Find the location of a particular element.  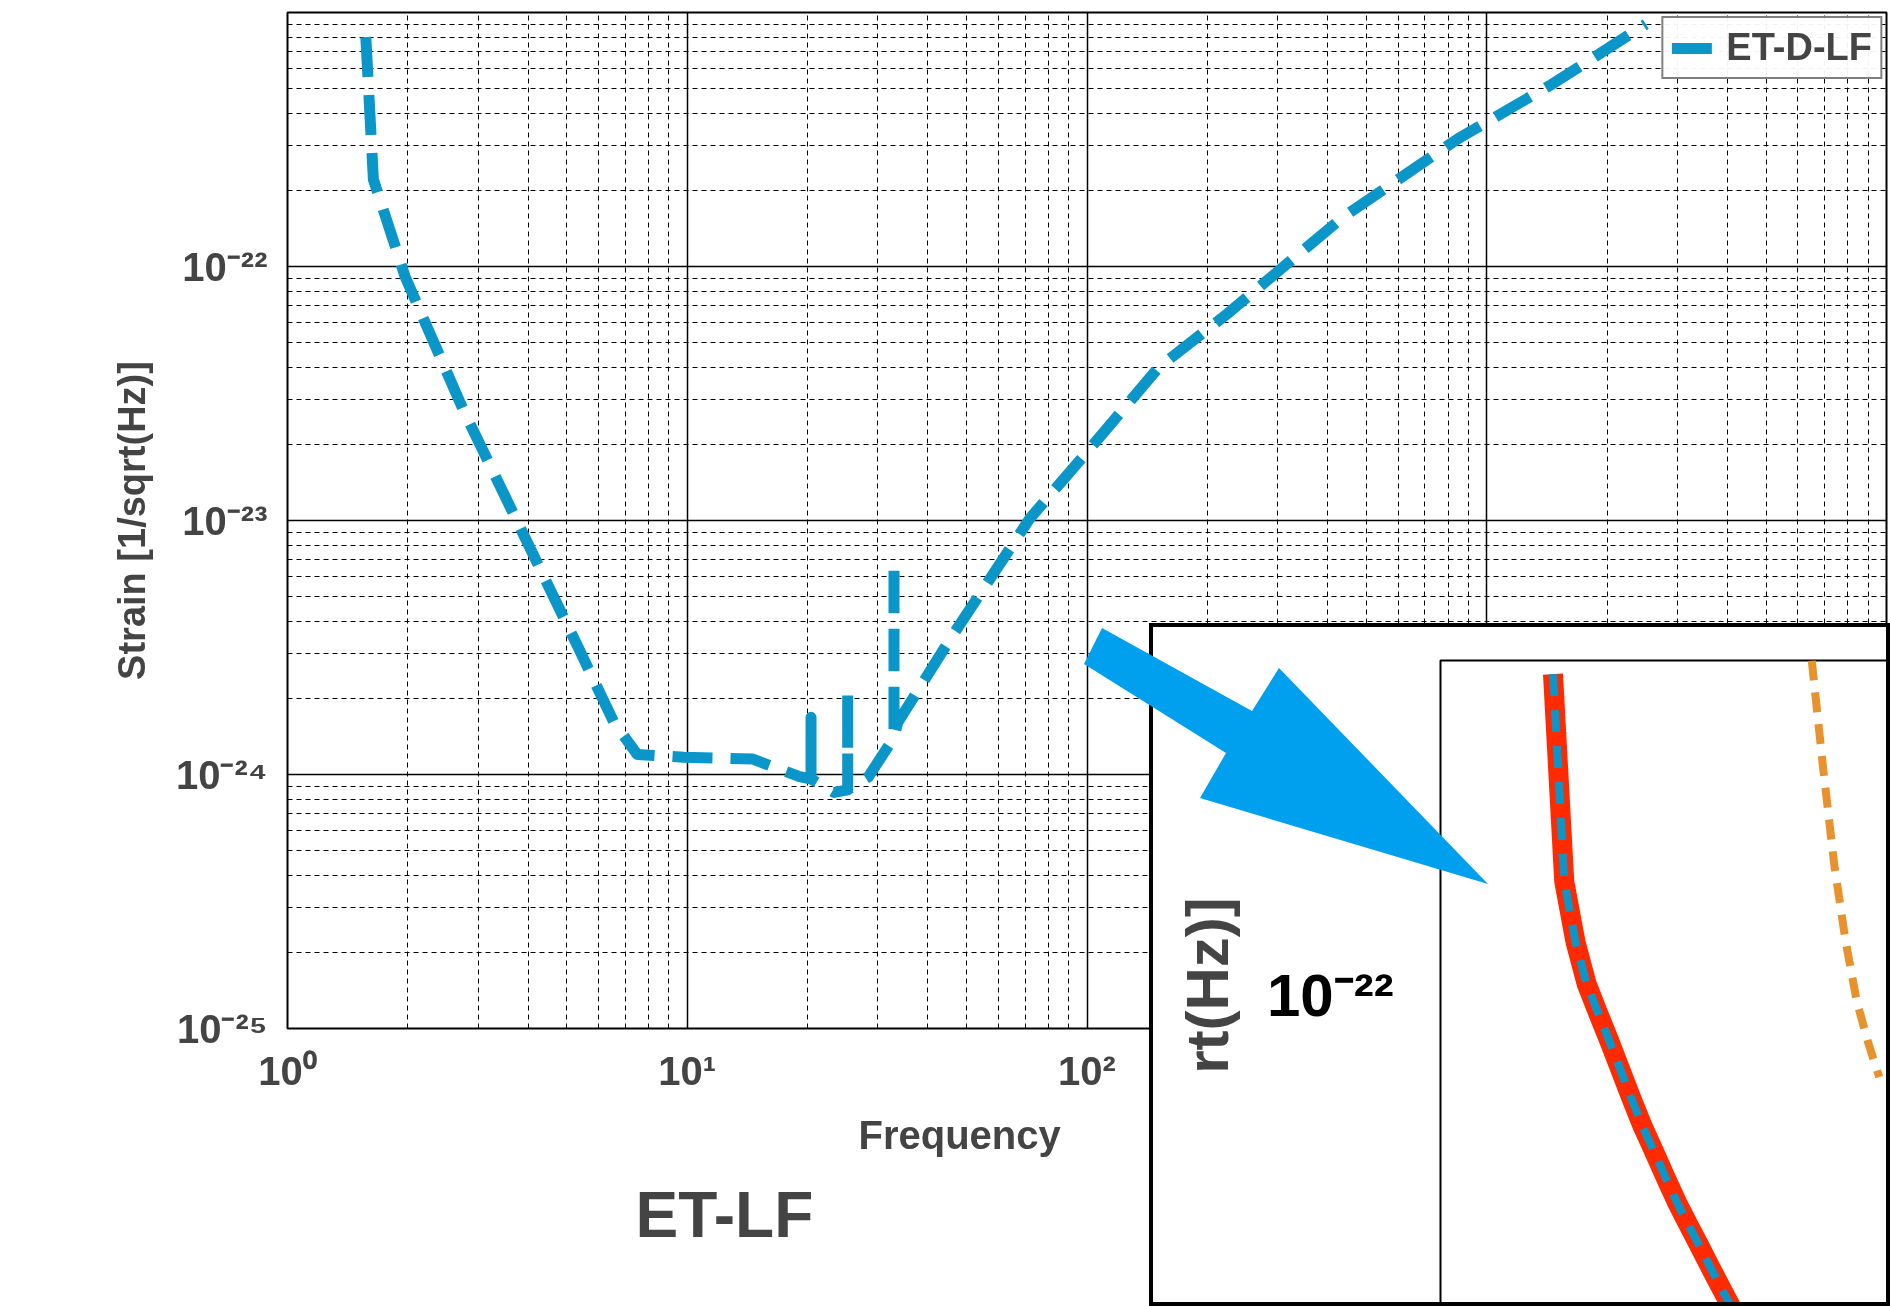

x-axis-title: Frequency is located at coordinates (960, 1134).